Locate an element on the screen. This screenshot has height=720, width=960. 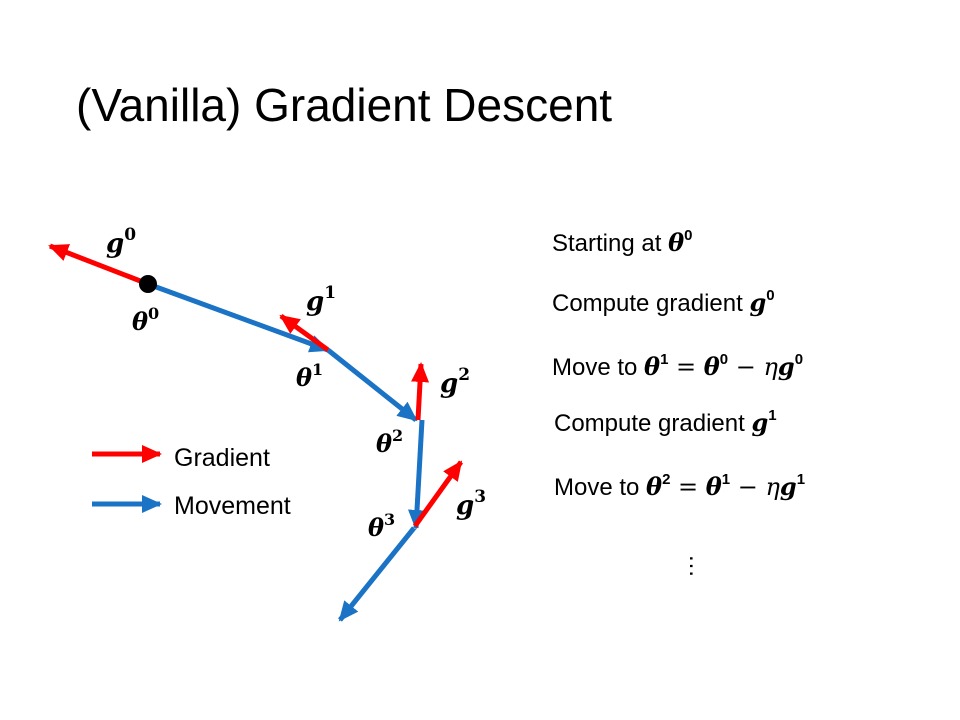
step-compute-g0-sup: 0 is located at coordinates (770, 295).